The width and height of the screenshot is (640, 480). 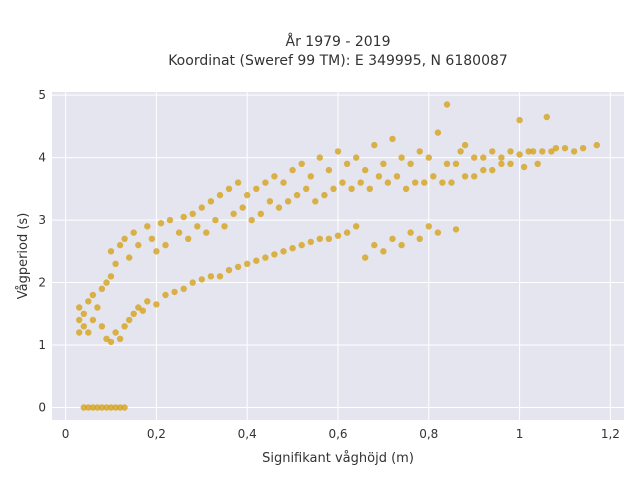 What do you see at coordinates (42, 283) in the screenshot?
I see `y-tick-label: 2` at bounding box center [42, 283].